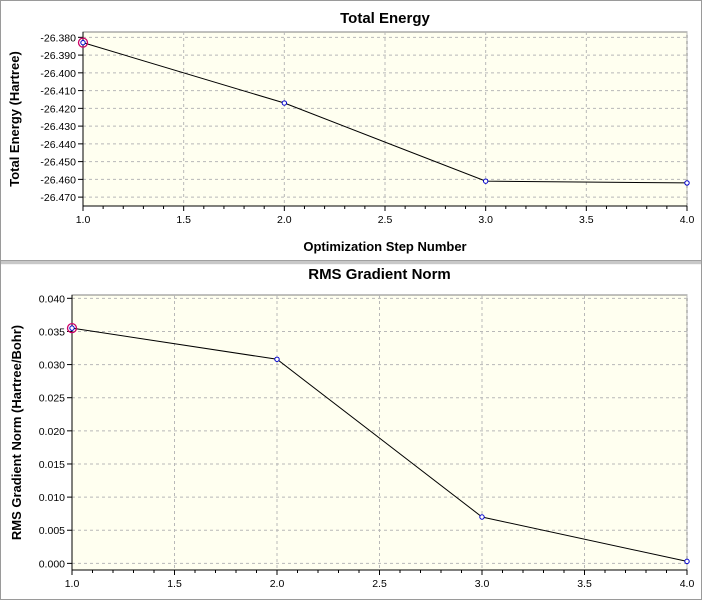  What do you see at coordinates (384, 246) in the screenshot?
I see `x-axis-label: Optimization Step Number` at bounding box center [384, 246].